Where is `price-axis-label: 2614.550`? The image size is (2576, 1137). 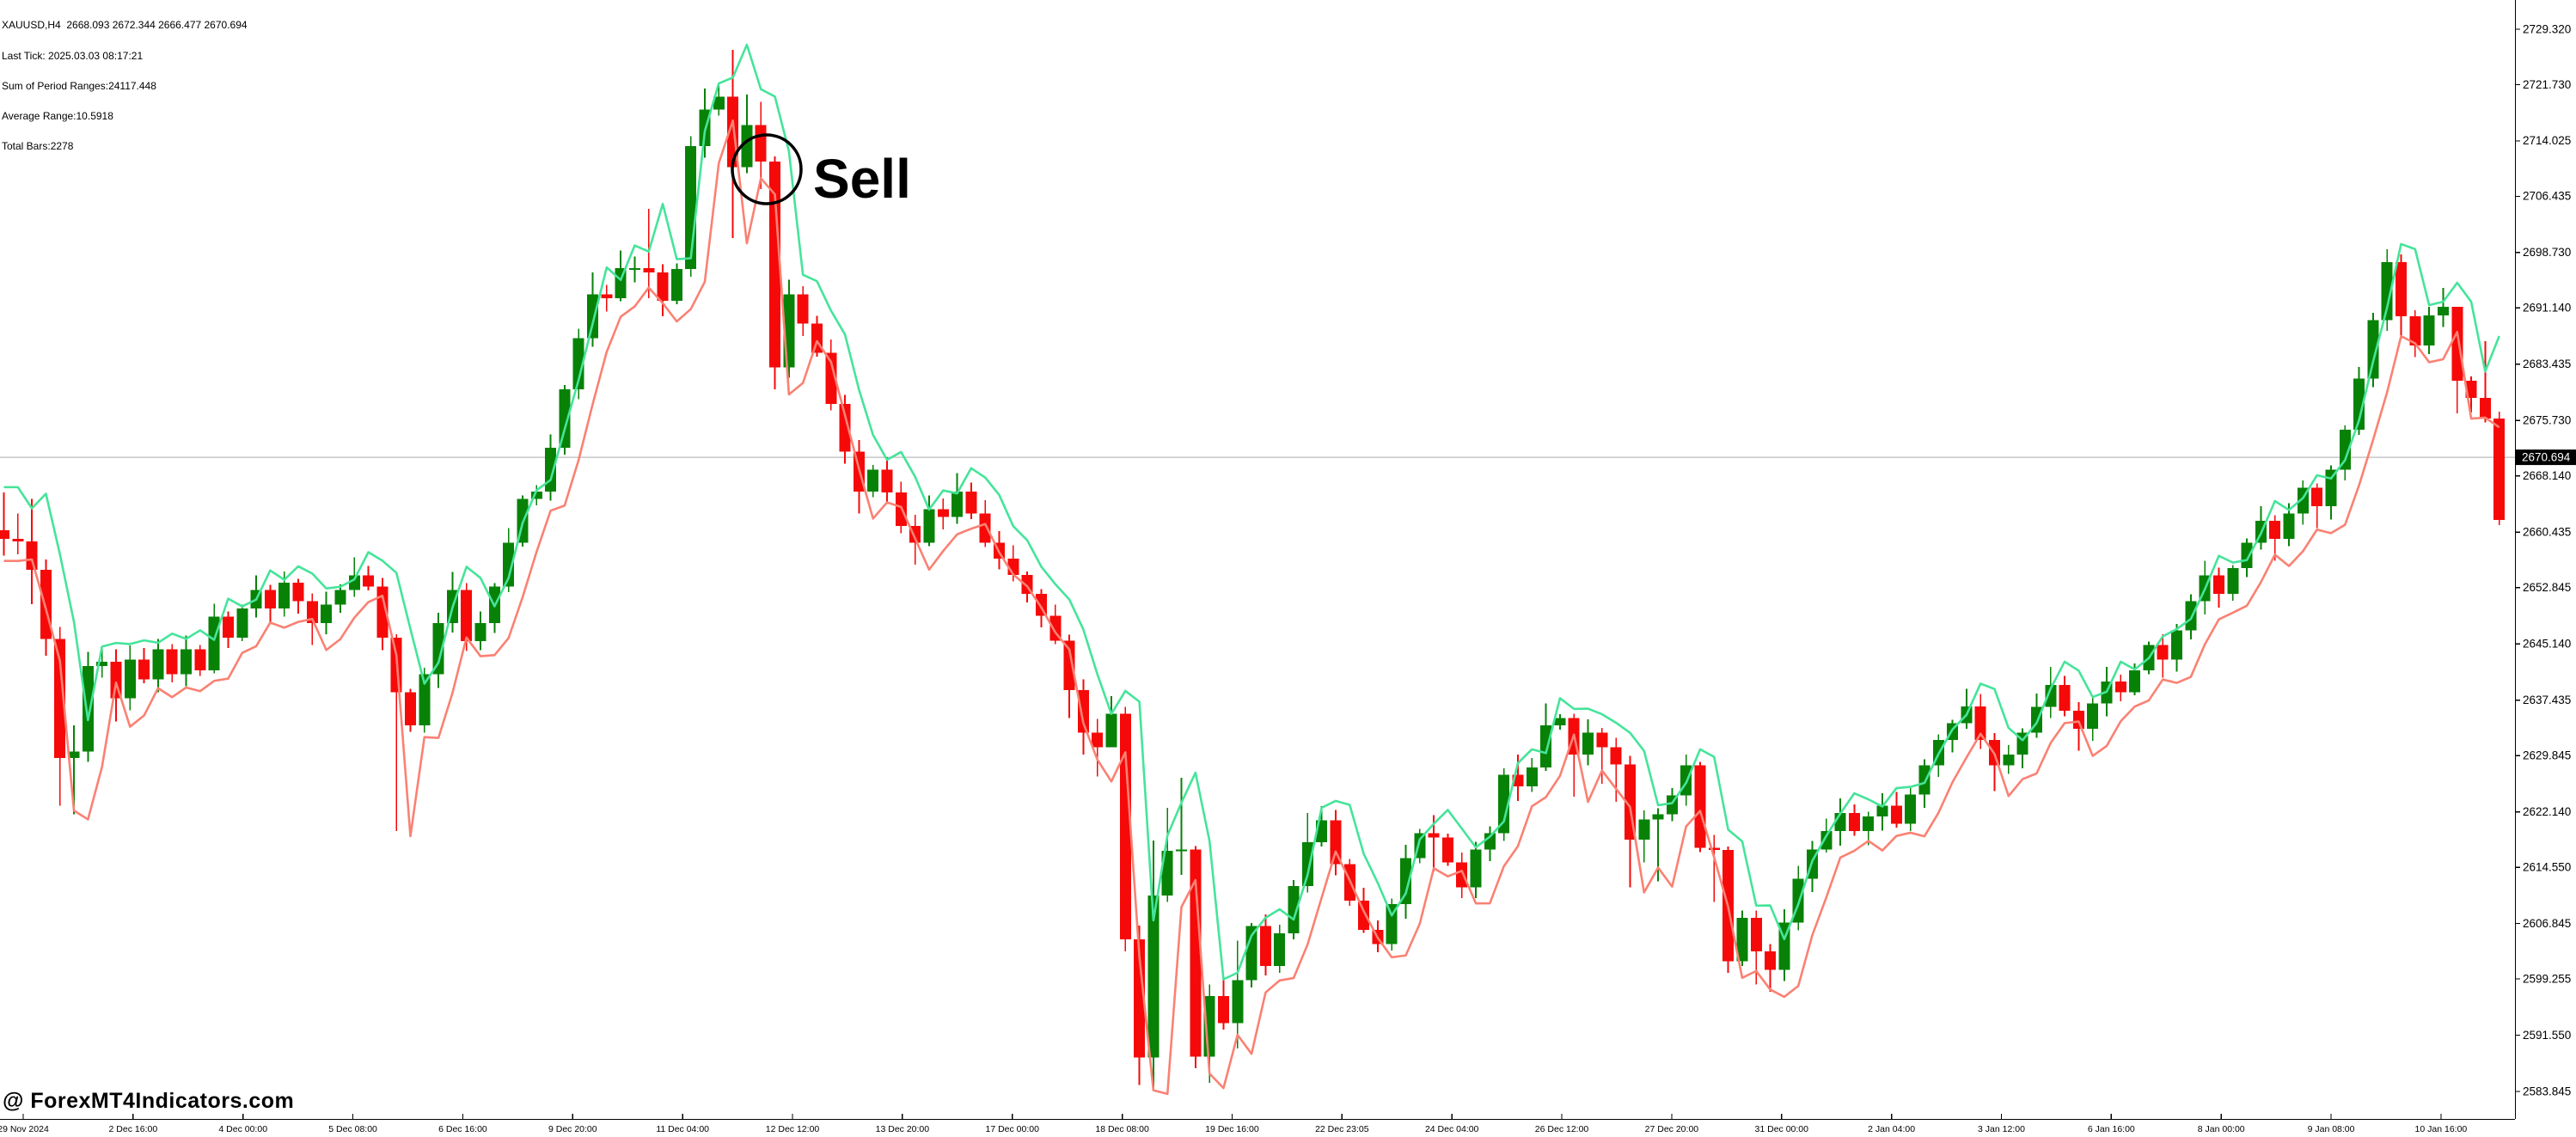
price-axis-label: 2614.550 is located at coordinates (2547, 866).